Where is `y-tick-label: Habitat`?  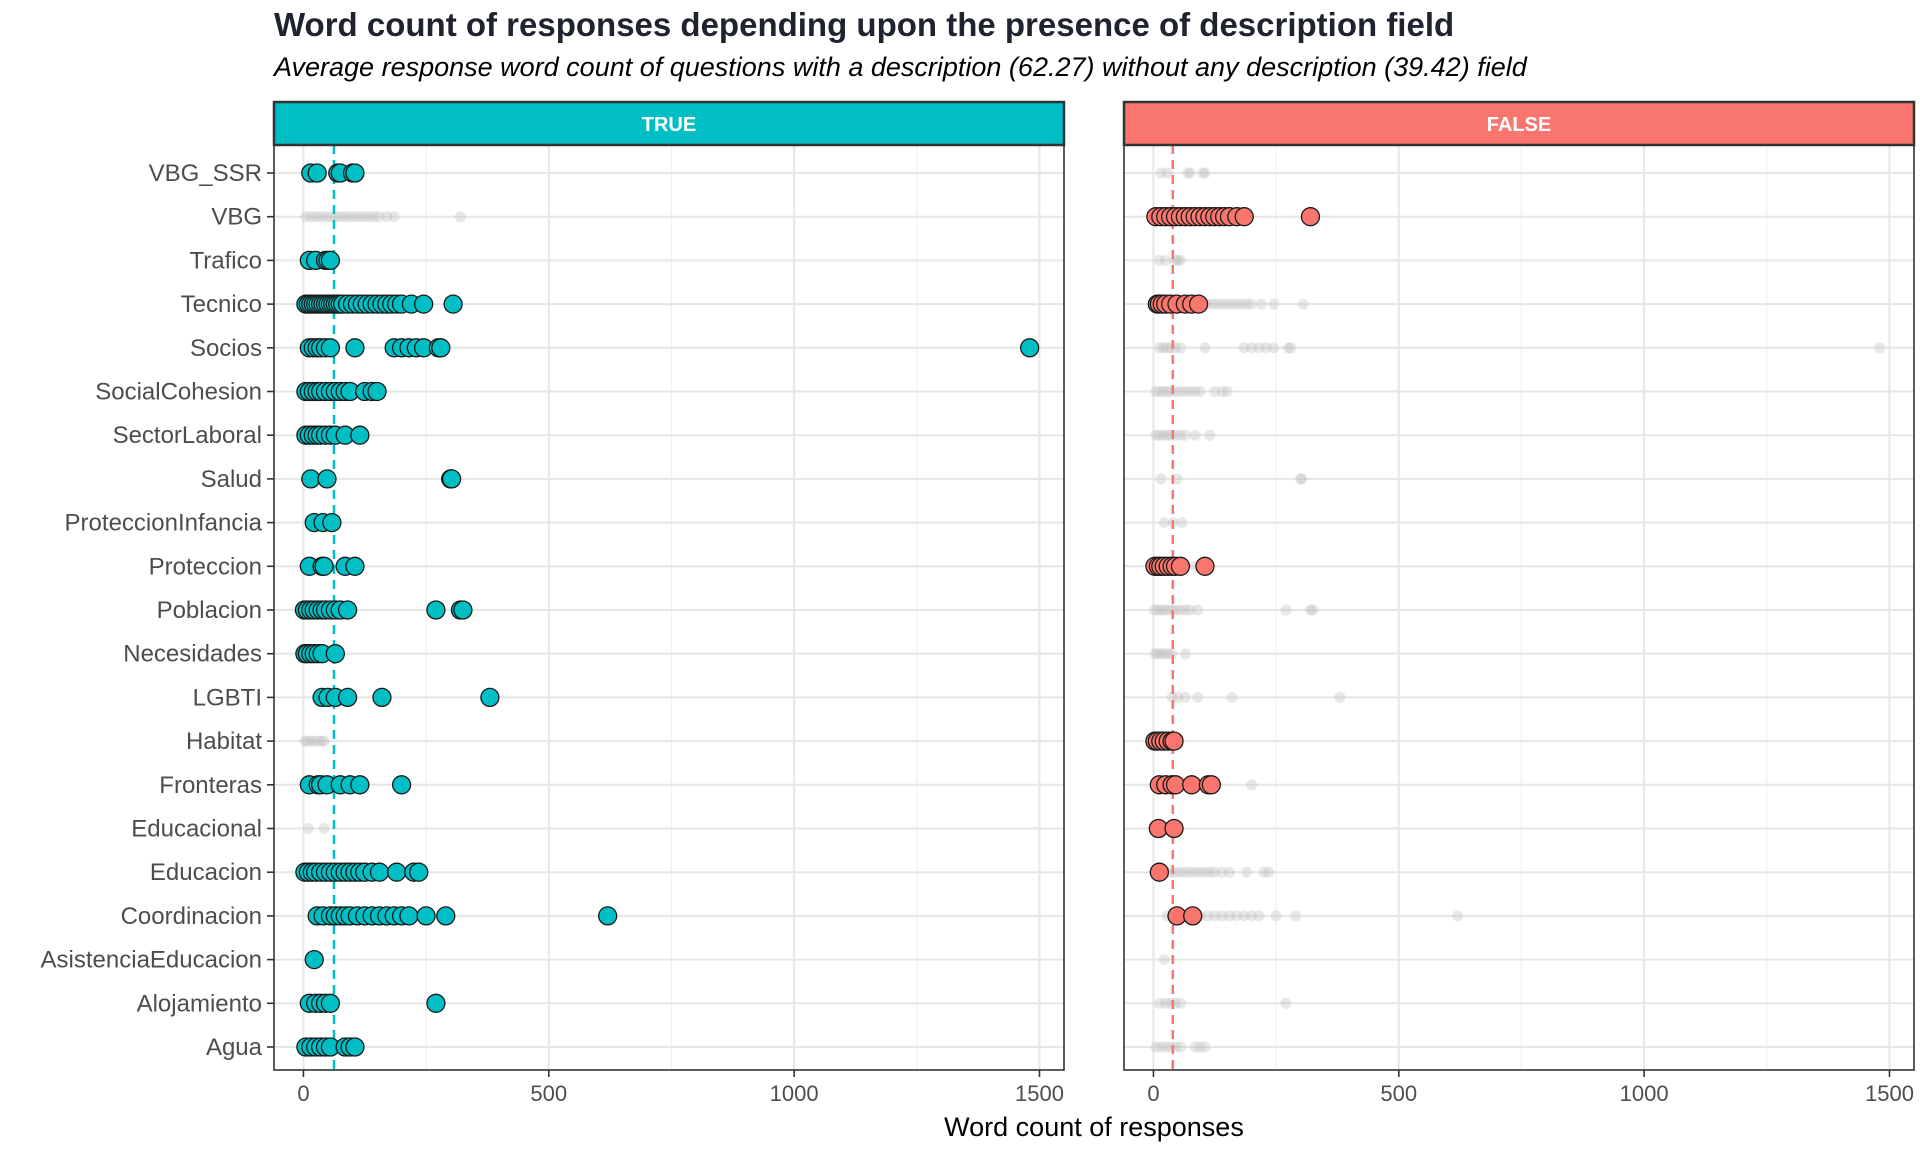 y-tick-label: Habitat is located at coordinates (224, 741).